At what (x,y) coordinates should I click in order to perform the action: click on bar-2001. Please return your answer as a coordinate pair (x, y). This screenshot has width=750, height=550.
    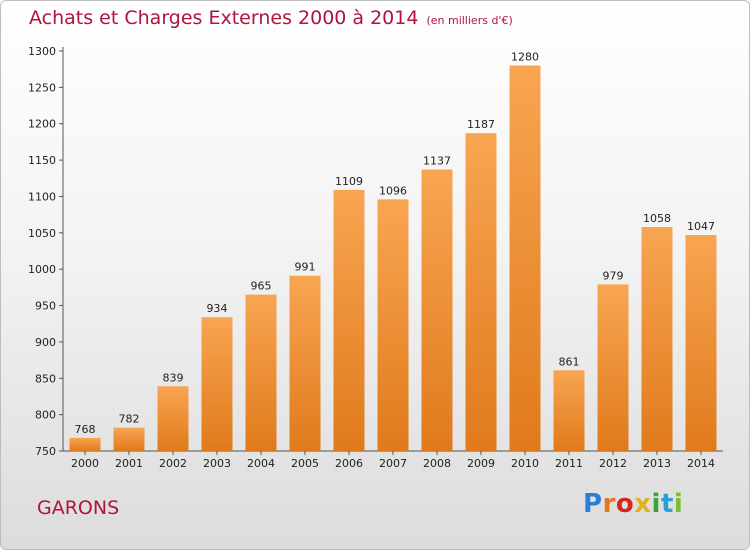
    Looking at the image, I should click on (129, 439).